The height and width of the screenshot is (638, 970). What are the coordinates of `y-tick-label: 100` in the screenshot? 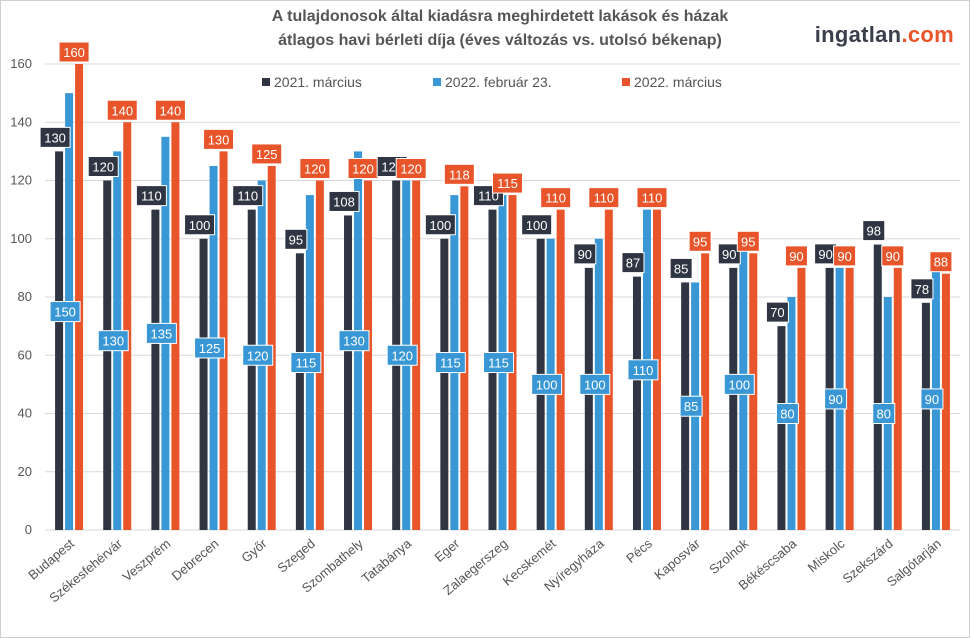 It's located at (21, 238).